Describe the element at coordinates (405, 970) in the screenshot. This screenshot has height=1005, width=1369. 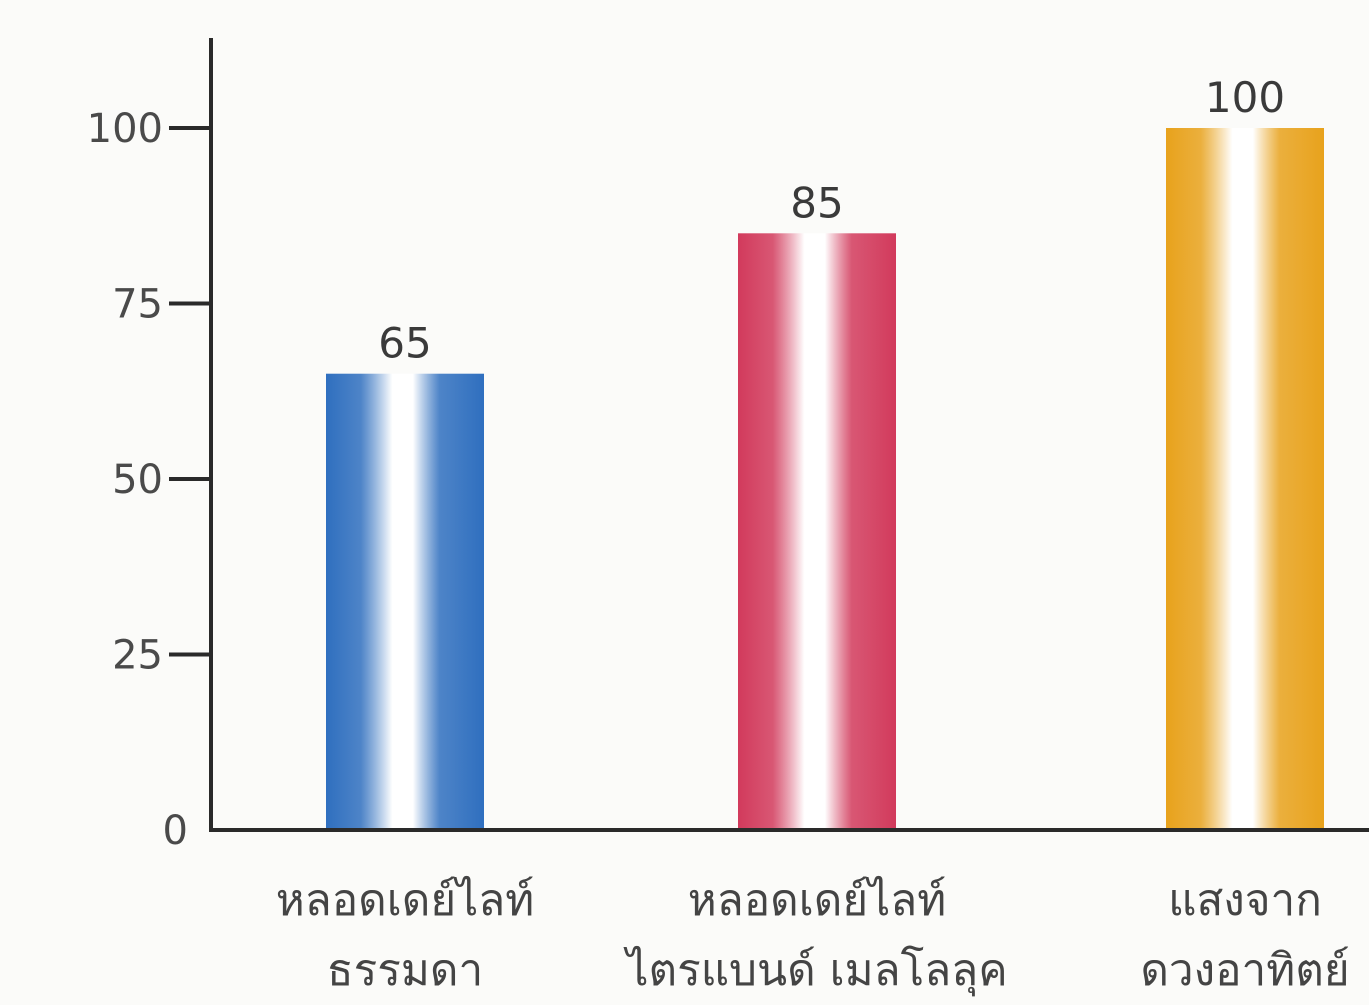
I see `category-label: ธรรมดา` at that location.